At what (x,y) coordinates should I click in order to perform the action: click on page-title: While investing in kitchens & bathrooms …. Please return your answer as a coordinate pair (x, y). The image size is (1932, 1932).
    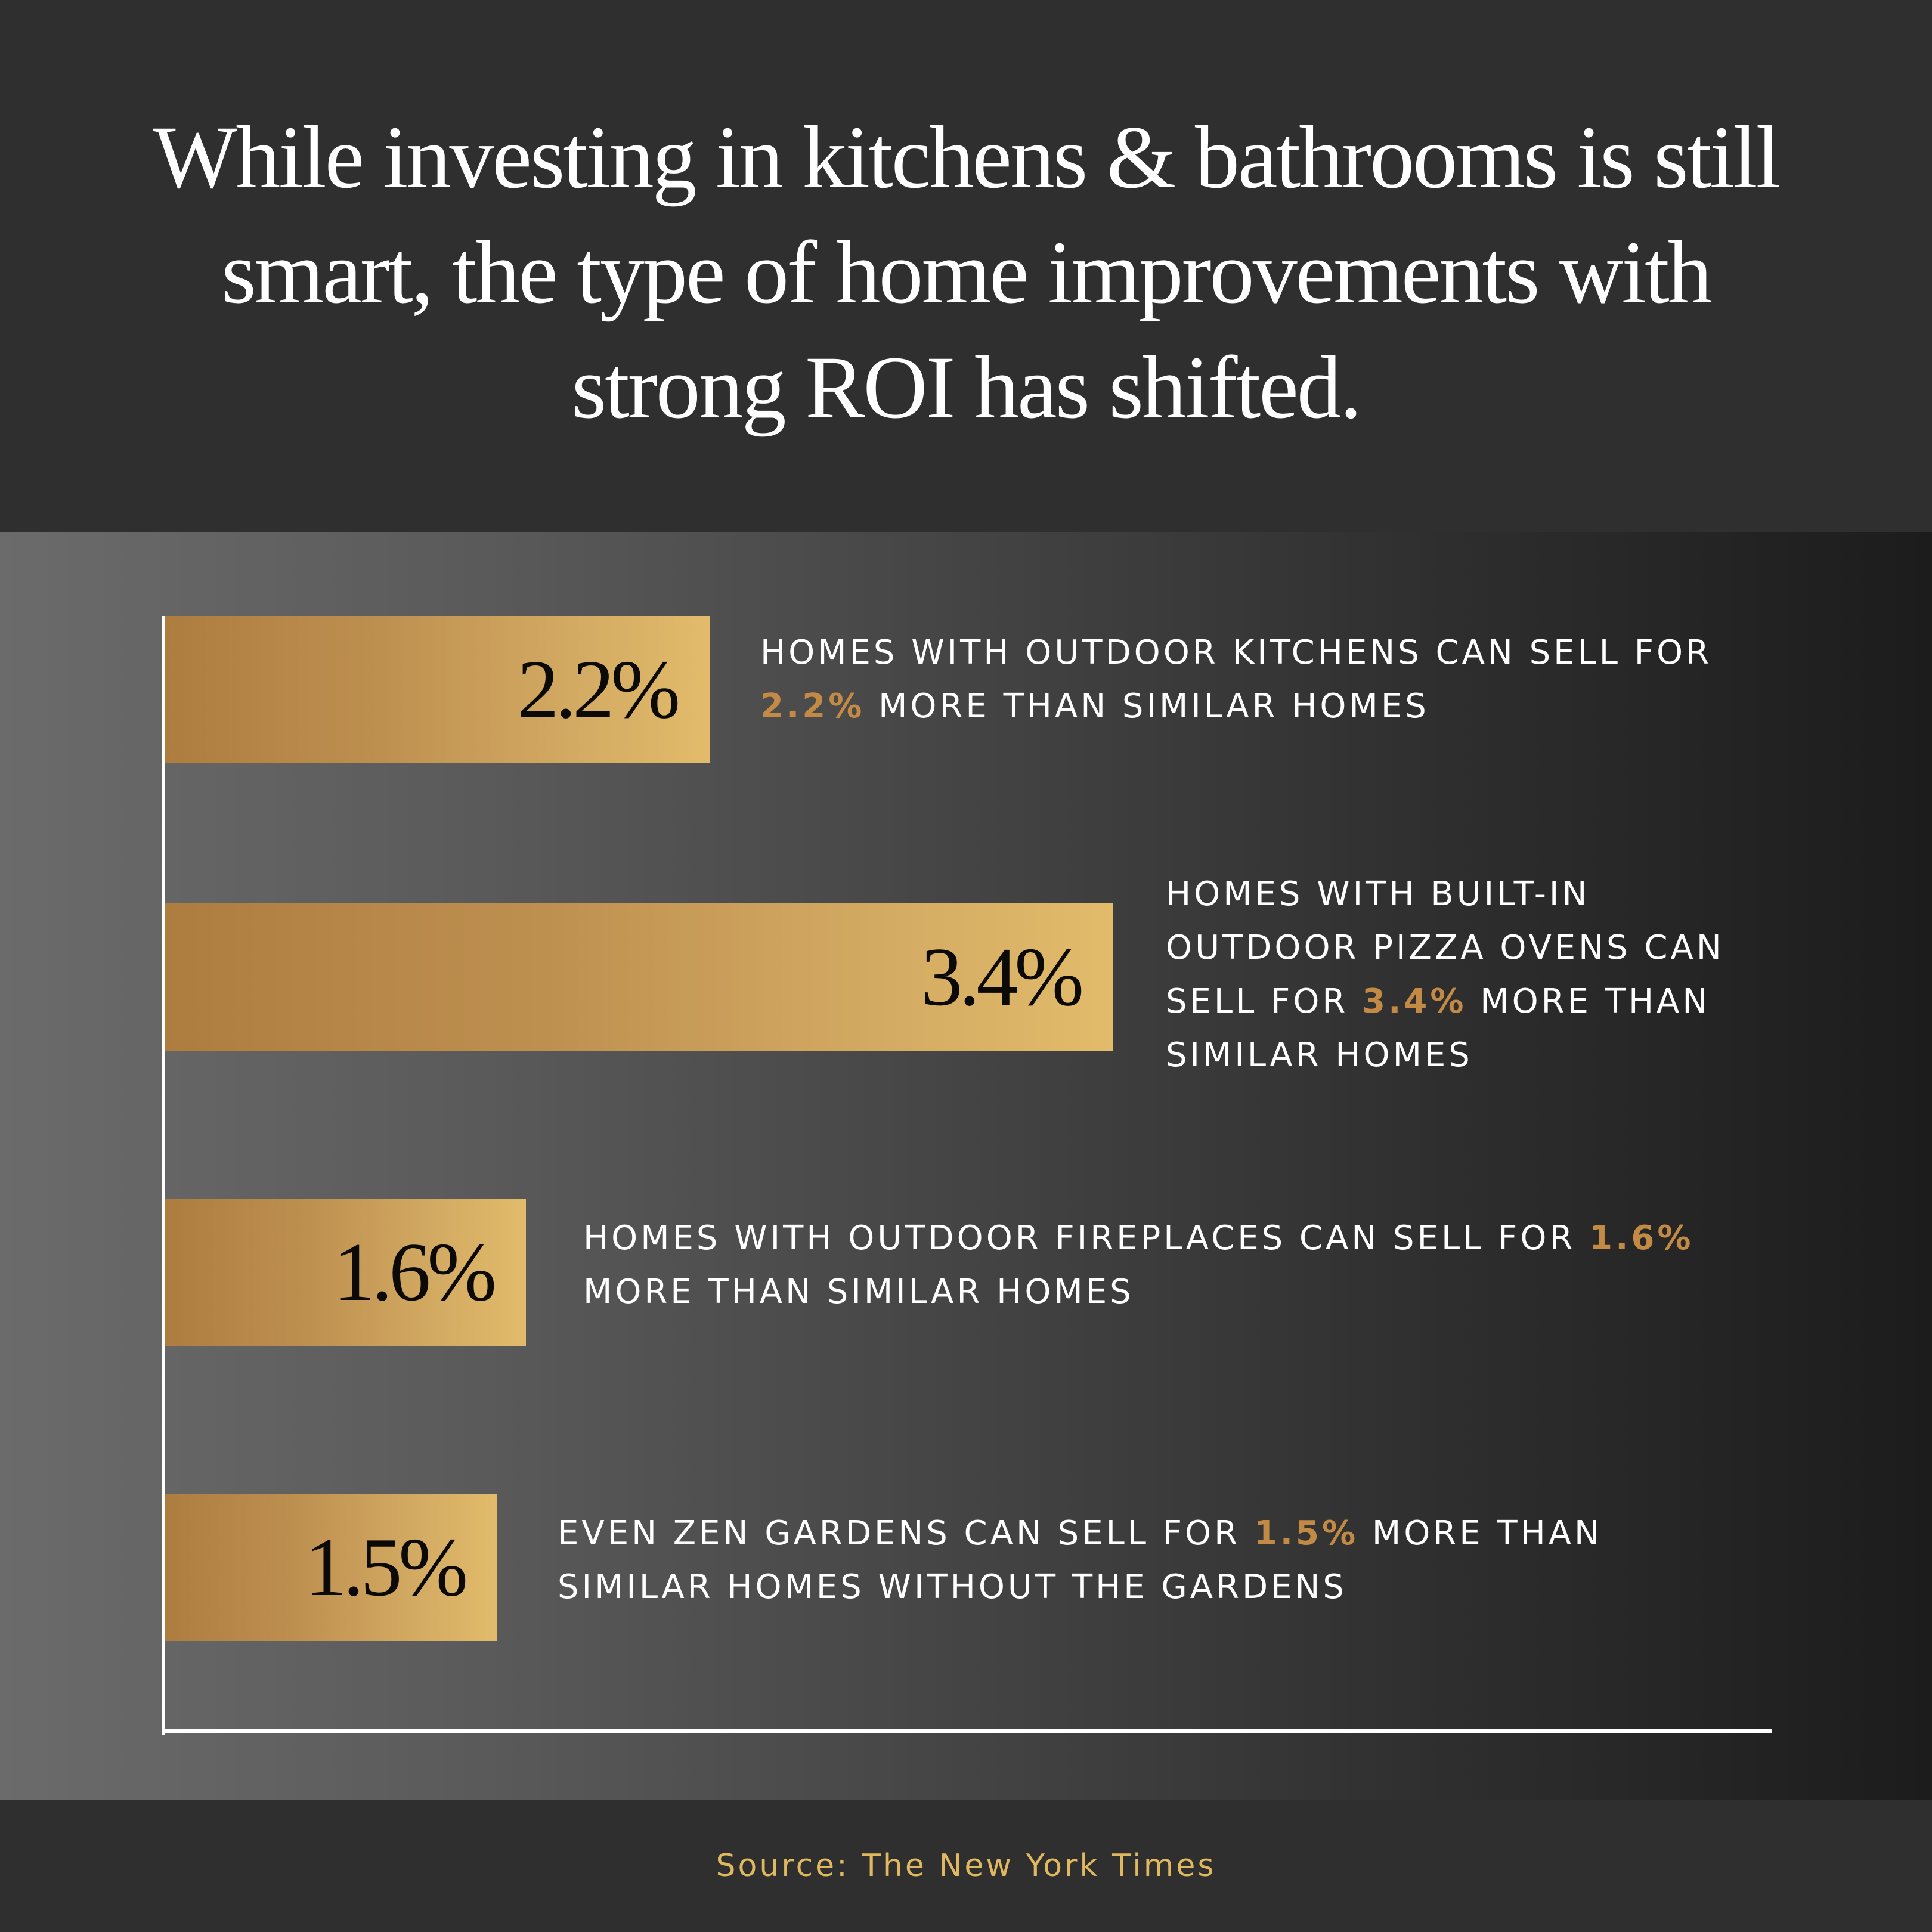
    Looking at the image, I should click on (967, 272).